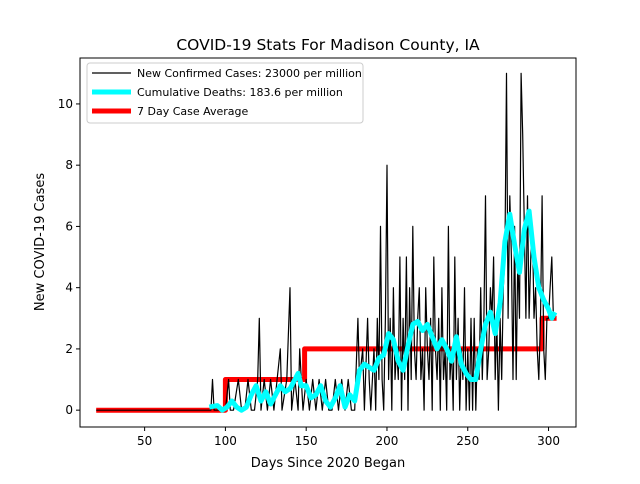 The image size is (640, 484). What do you see at coordinates (328, 45) in the screenshot?
I see `chart-title: COVID-19 Stats For Madison County, IA` at bounding box center [328, 45].